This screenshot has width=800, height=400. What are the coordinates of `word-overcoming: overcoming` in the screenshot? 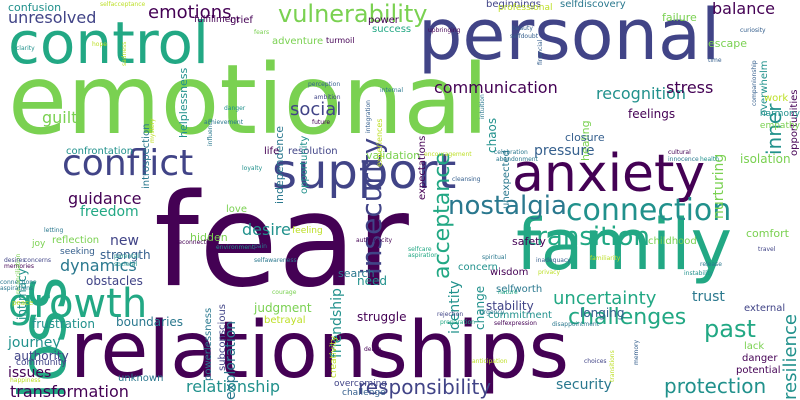 It's located at (361, 384).